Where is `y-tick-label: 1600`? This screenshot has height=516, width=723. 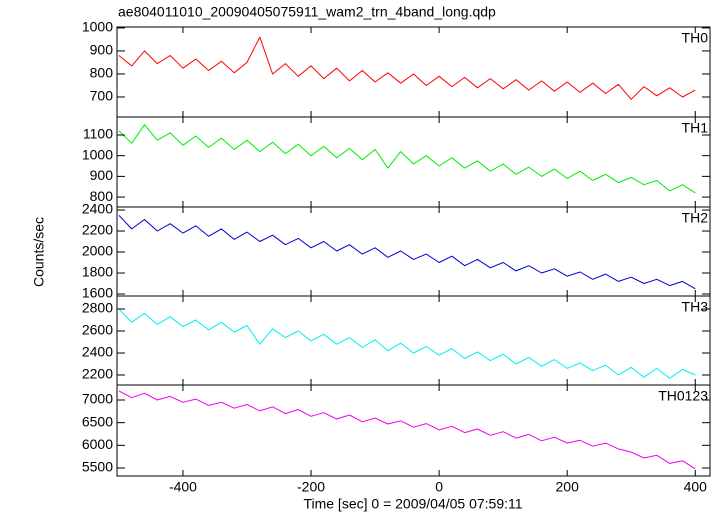 y-tick-label: 1600 is located at coordinates (97, 293).